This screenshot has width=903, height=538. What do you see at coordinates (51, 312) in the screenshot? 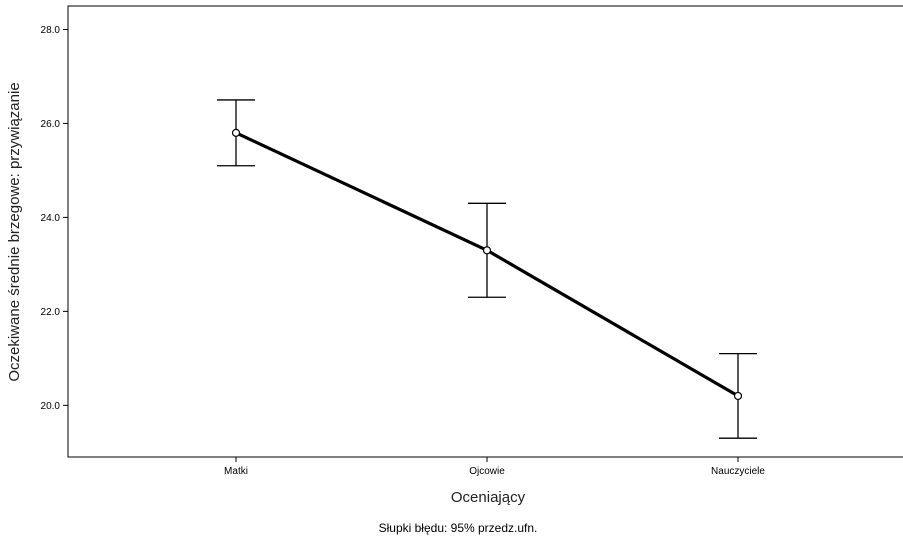
I see `y-tick-label: 22.0` at bounding box center [51, 312].